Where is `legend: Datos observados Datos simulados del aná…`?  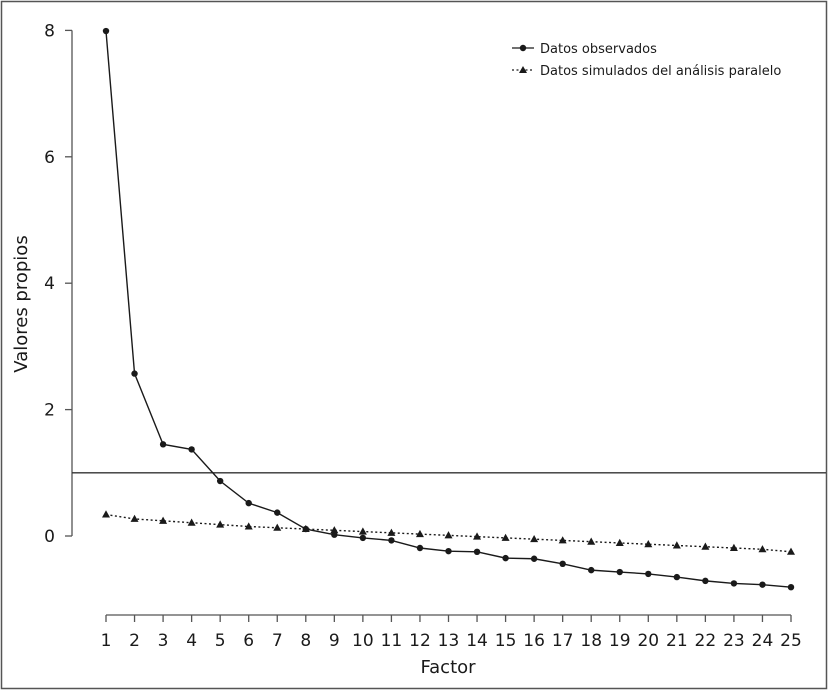
legend: Datos observados Datos simulados del aná… is located at coordinates (646, 60).